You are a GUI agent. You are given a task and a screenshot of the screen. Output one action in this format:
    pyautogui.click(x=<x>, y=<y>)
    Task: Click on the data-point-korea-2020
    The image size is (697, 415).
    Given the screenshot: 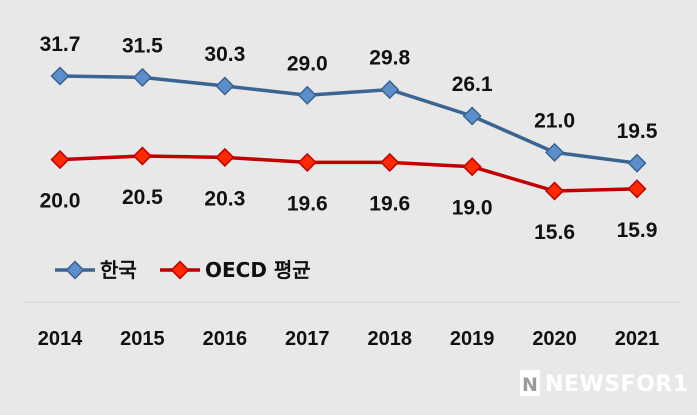 What is the action you would take?
    pyautogui.click(x=555, y=152)
    